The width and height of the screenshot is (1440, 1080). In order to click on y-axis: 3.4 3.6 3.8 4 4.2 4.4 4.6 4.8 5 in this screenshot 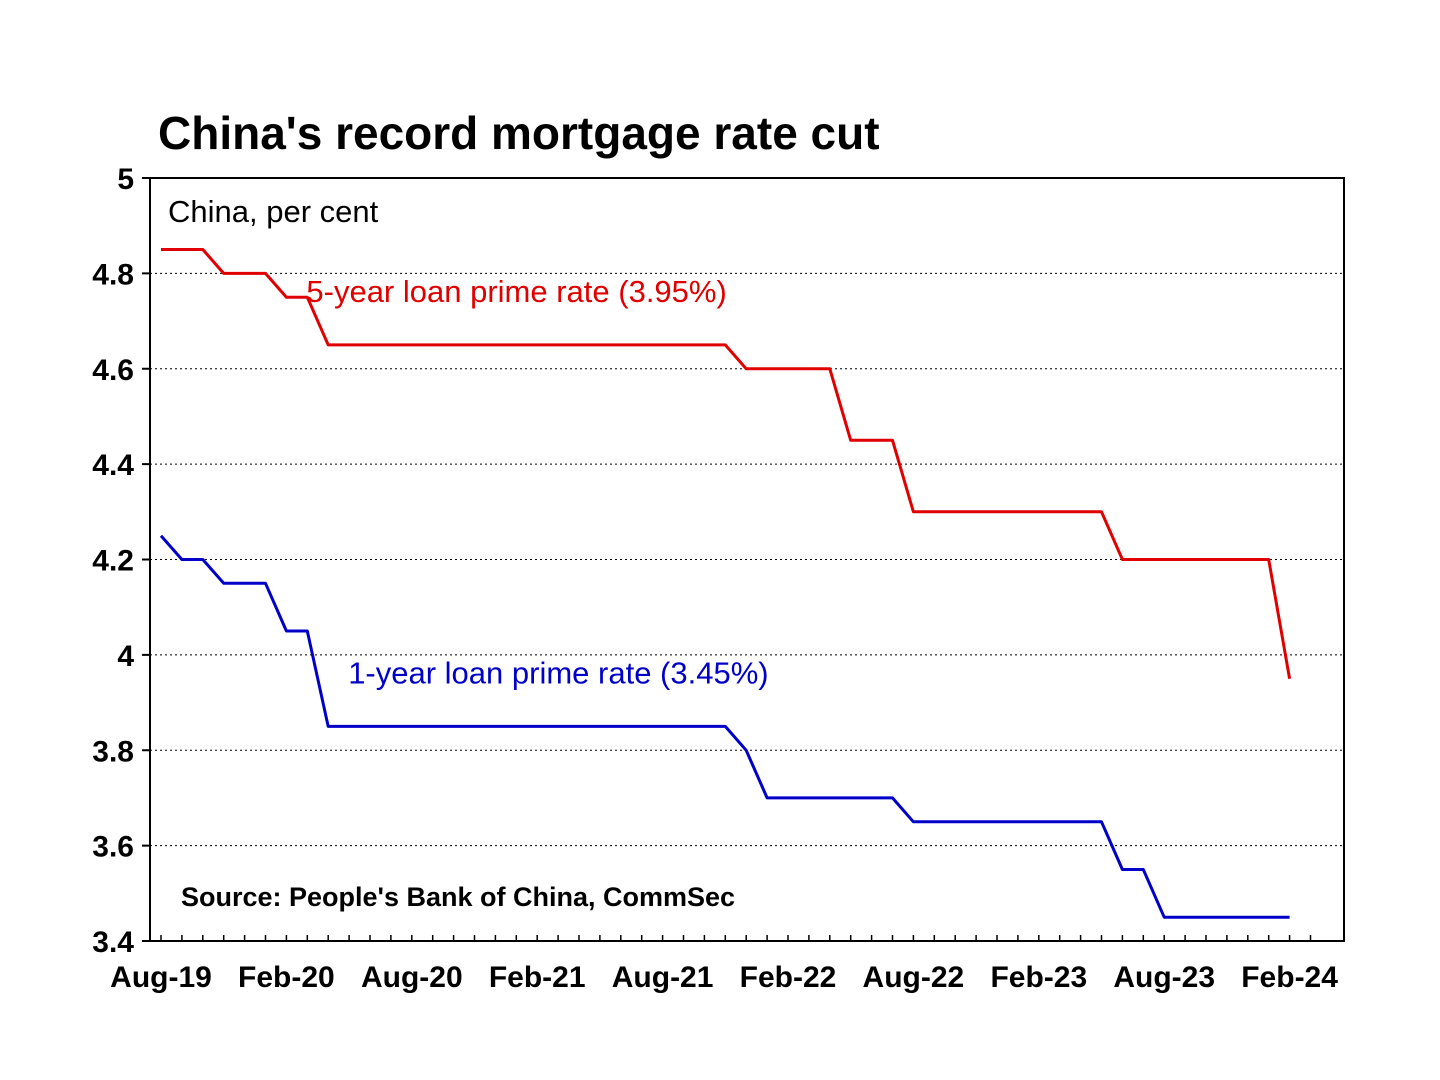, I will do `click(121, 561)`.